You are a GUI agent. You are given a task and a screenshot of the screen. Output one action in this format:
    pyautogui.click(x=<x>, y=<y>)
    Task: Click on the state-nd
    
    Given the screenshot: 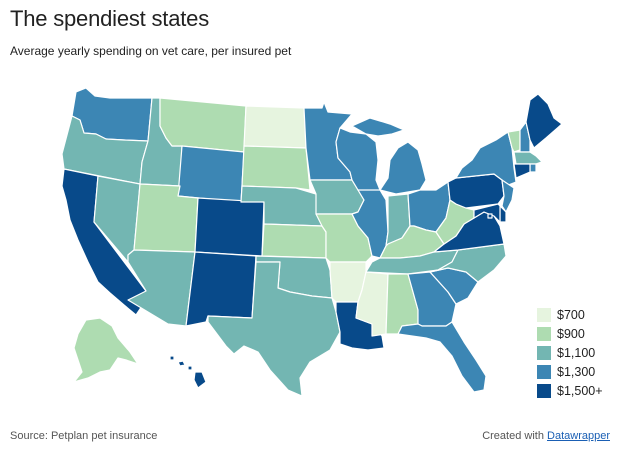 What is the action you would take?
    pyautogui.click(x=275, y=127)
    